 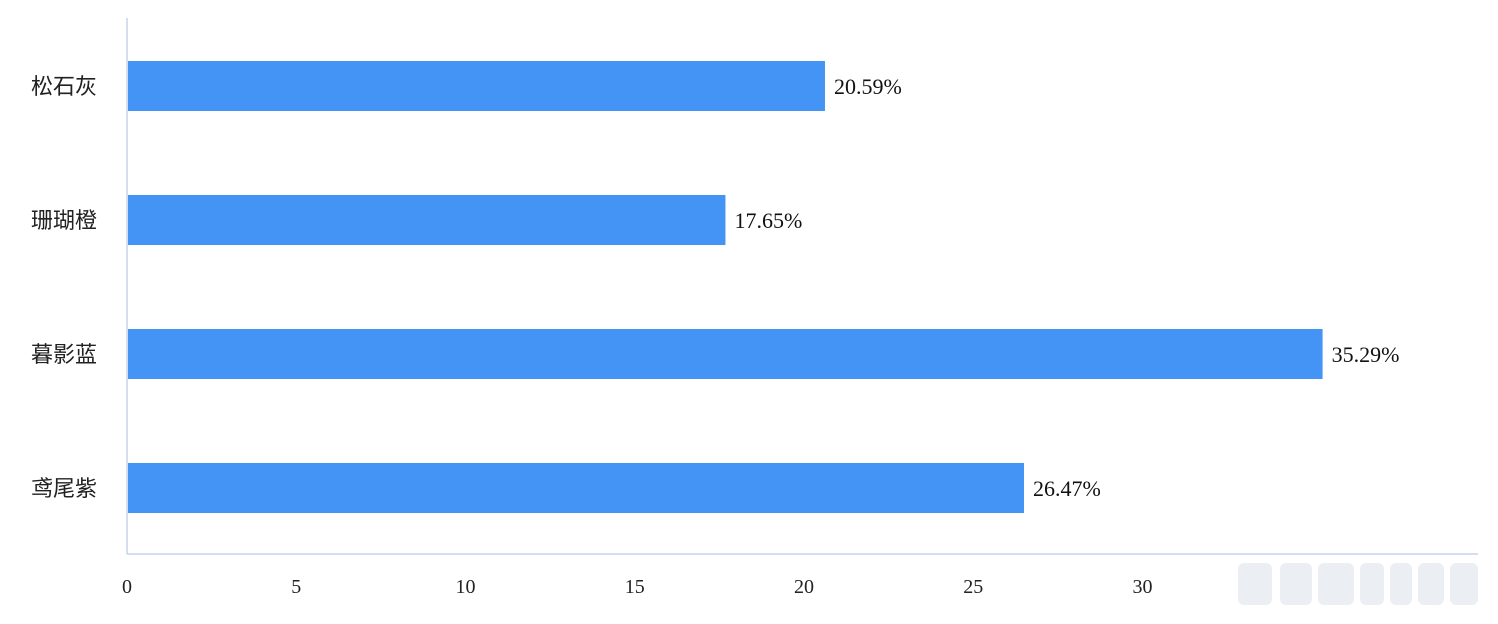 I want to click on x-tick-label-3: 15, so click(x=635, y=587).